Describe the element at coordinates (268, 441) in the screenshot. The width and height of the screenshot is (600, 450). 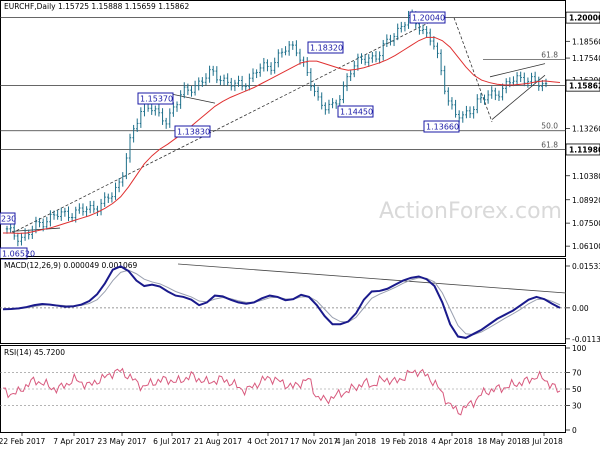
I see `time-axis-label: 4 Oct 2017` at that location.